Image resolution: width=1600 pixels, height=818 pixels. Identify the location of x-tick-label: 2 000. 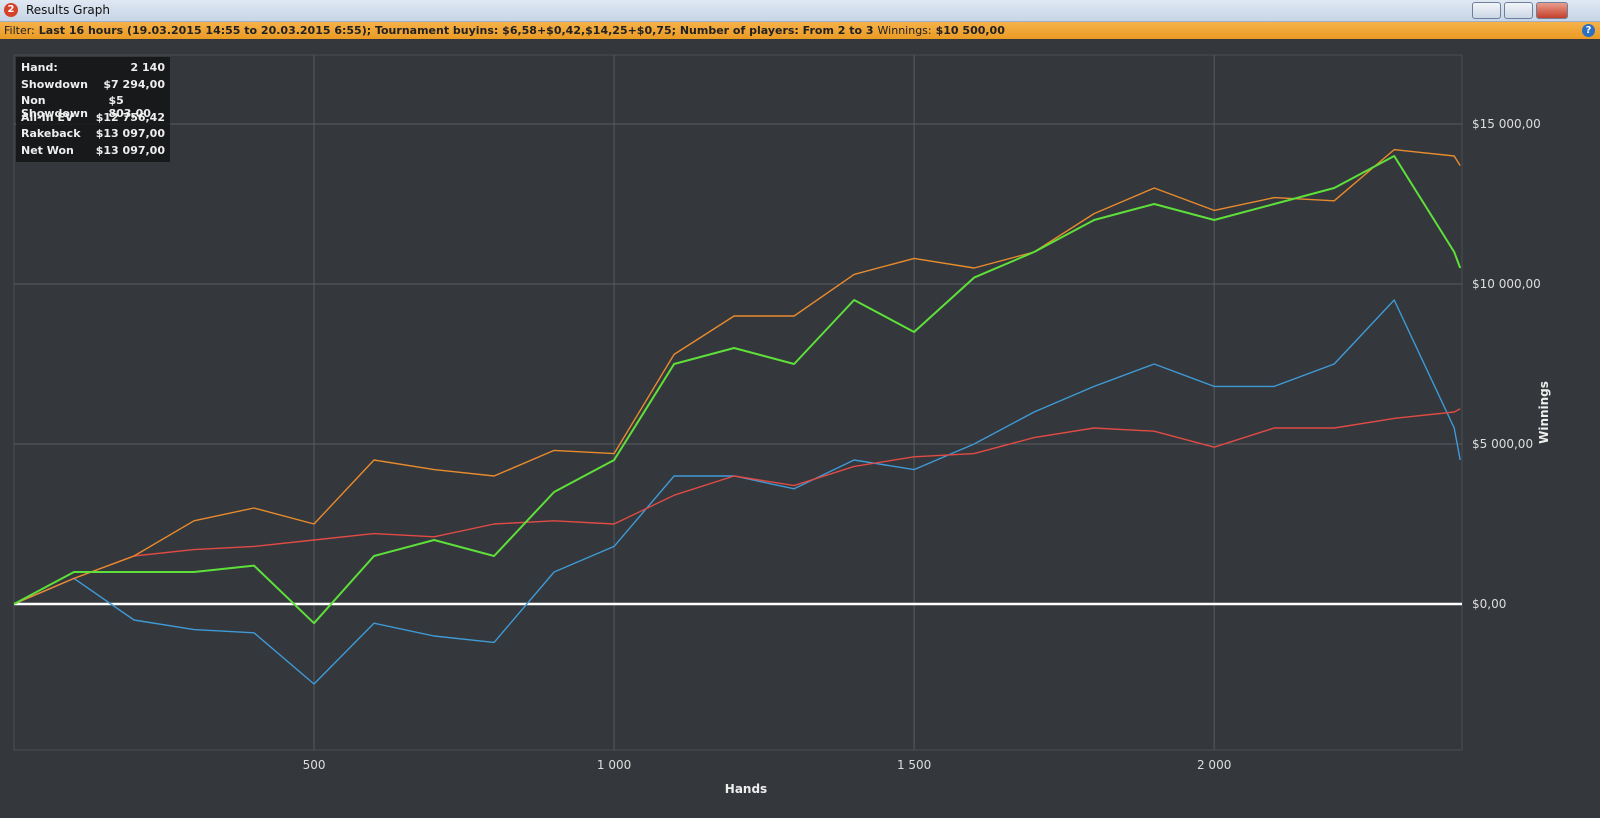
(1214, 765).